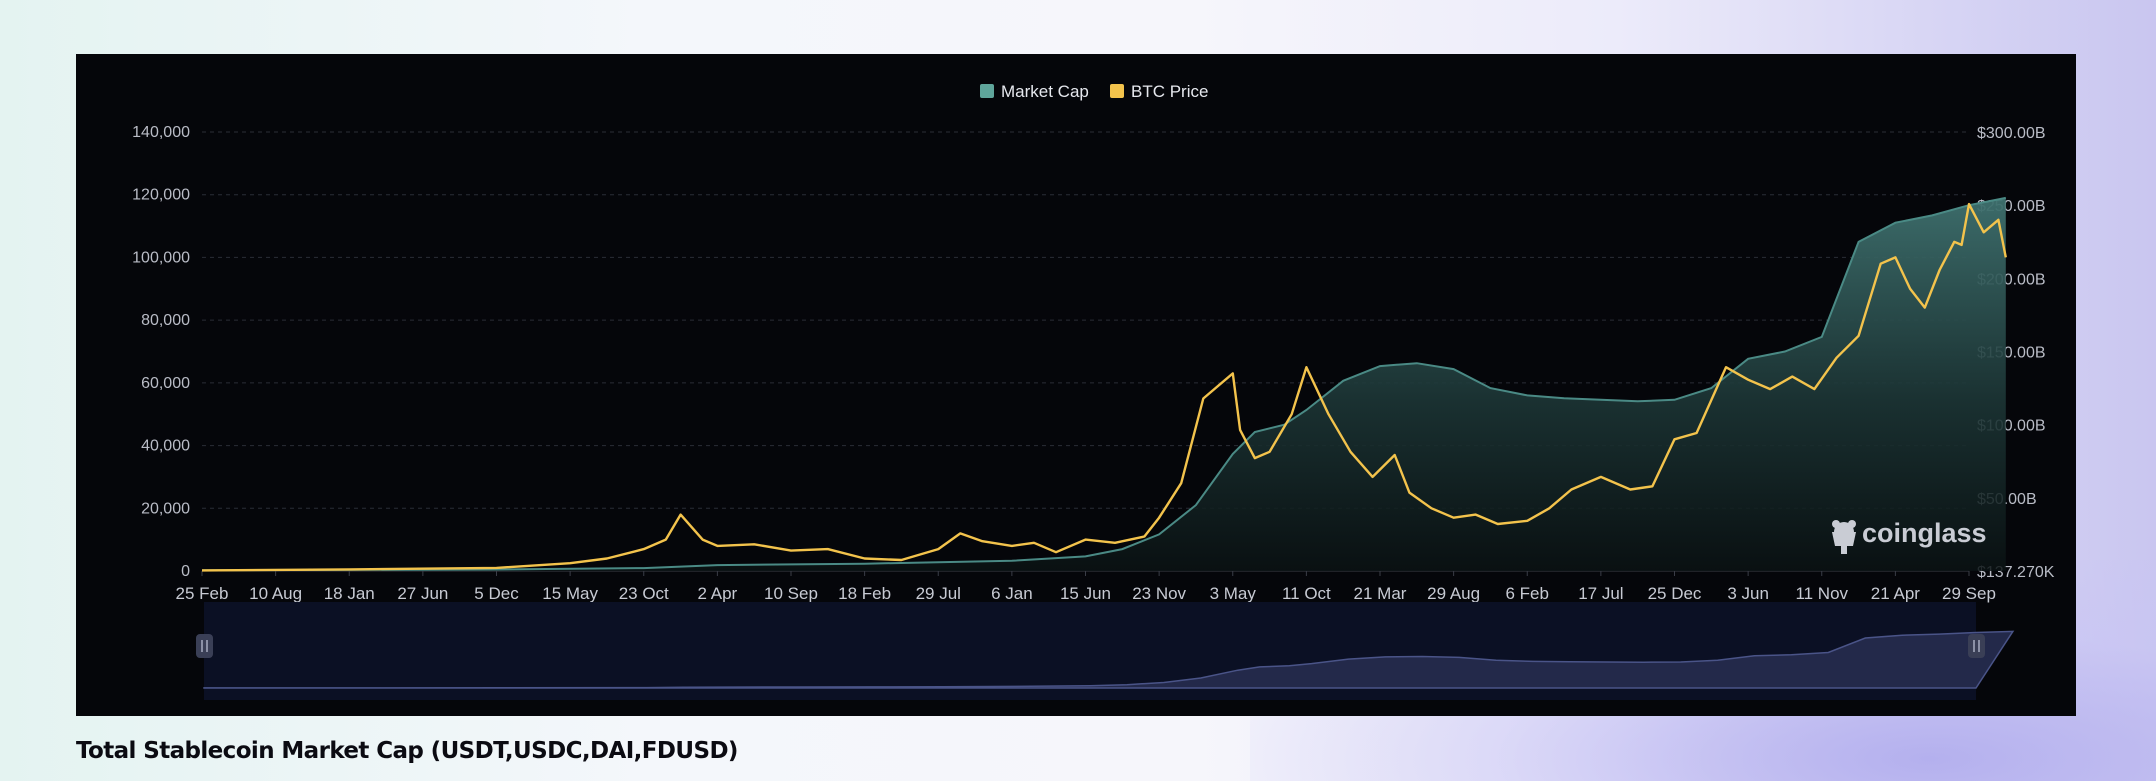 Image resolution: width=2156 pixels, height=781 pixels. What do you see at coordinates (570, 593) in the screenshot?
I see `x-tick-label: 15 May` at bounding box center [570, 593].